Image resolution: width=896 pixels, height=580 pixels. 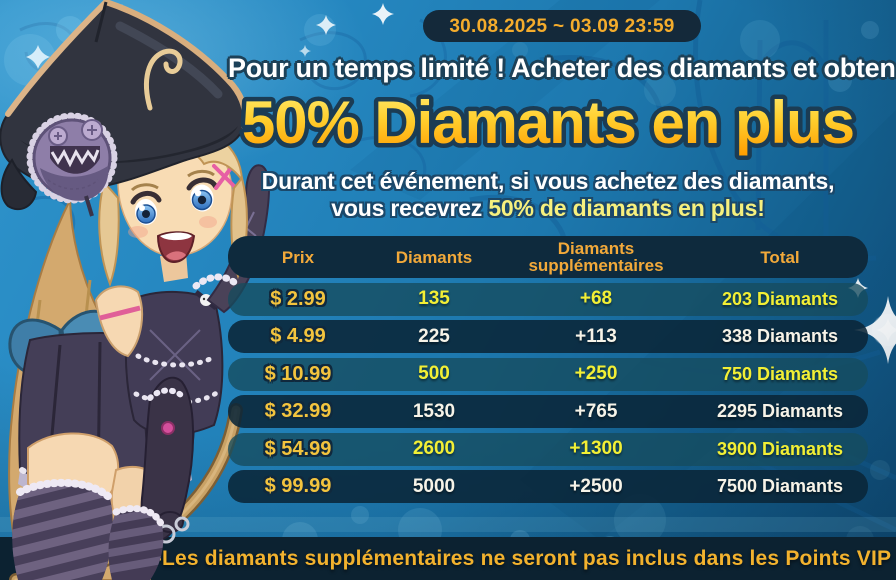 What do you see at coordinates (780, 486) in the screenshot?
I see `total-cell: 7500 Diamants` at bounding box center [780, 486].